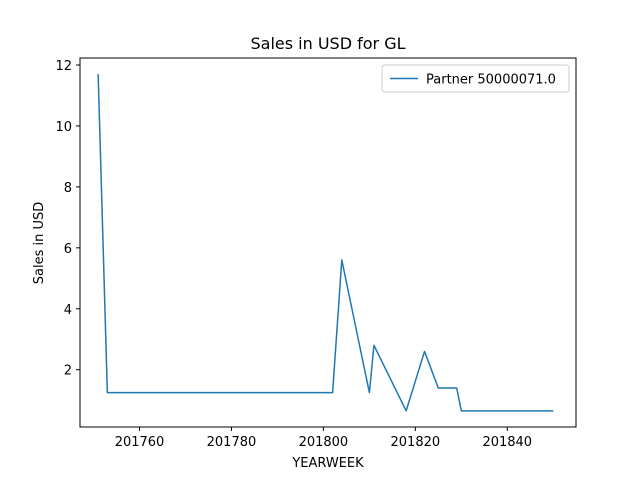  I want to click on x-axis-label: YEARWEEK, so click(327, 463).